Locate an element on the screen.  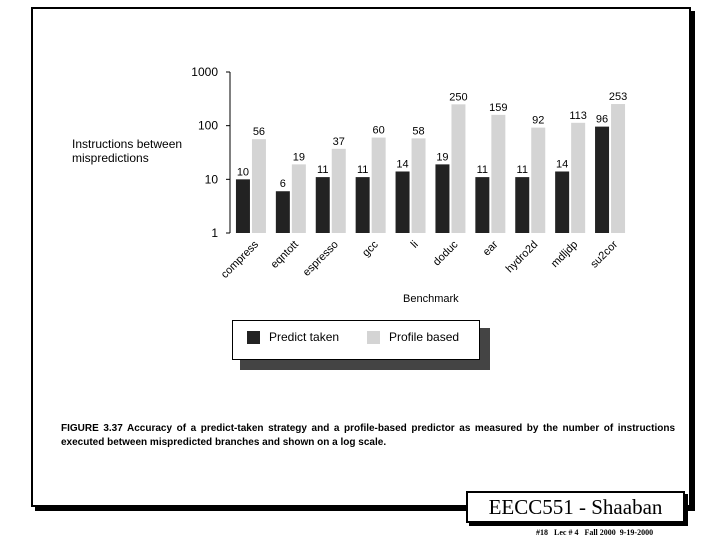
data-label: 159 is located at coordinates (498, 108).